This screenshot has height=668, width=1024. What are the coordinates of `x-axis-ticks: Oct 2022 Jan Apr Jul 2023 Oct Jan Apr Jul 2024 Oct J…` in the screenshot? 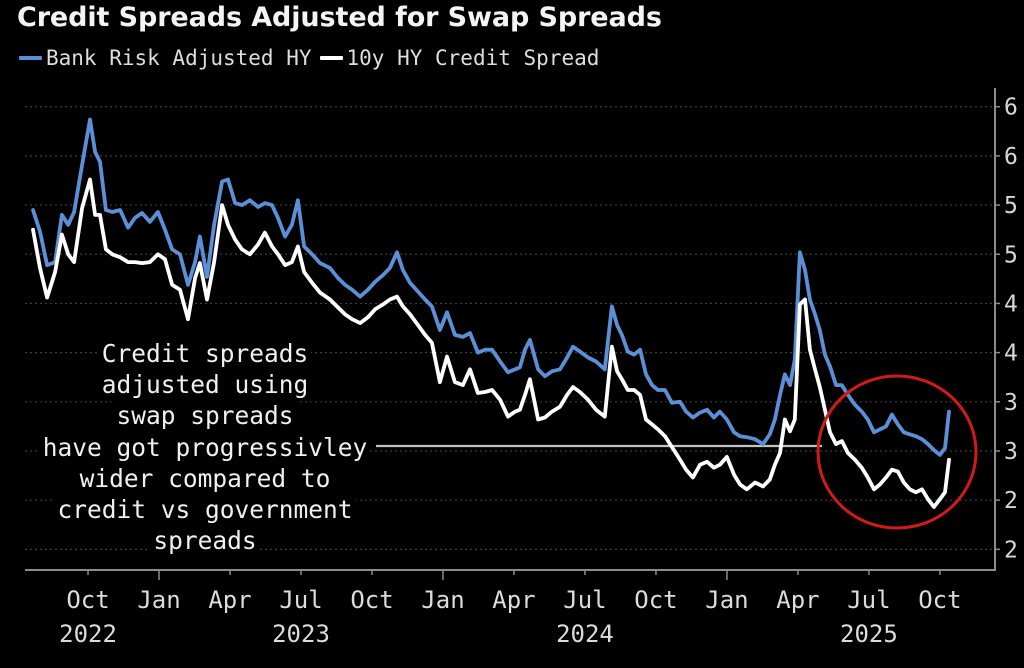 It's located at (510, 609).